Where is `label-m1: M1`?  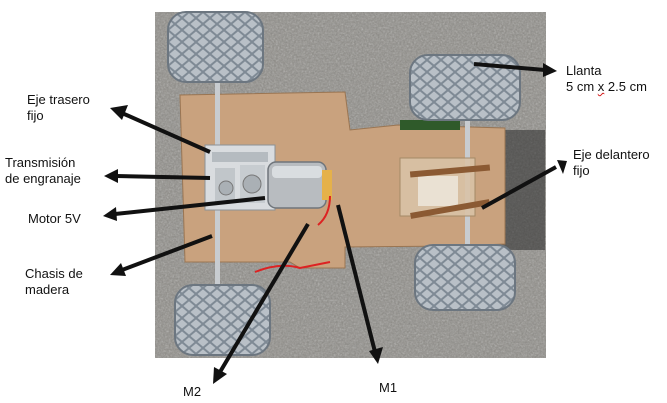
label-m1: M1 is located at coordinates (388, 387).